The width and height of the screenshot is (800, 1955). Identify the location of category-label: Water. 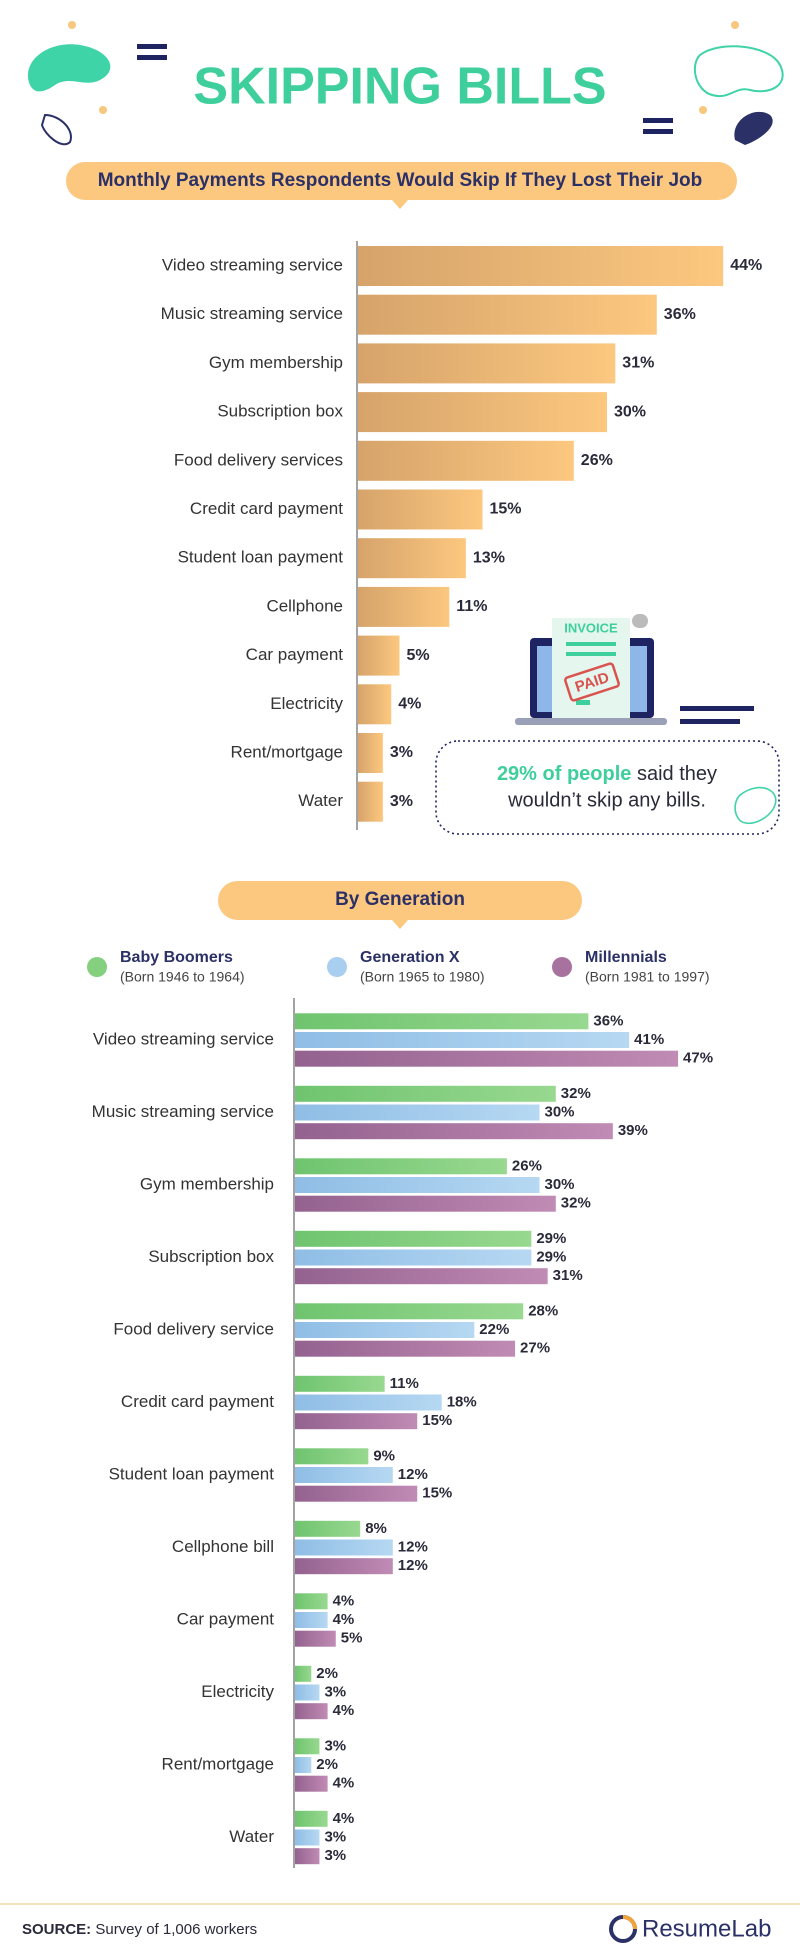
(251, 1836).